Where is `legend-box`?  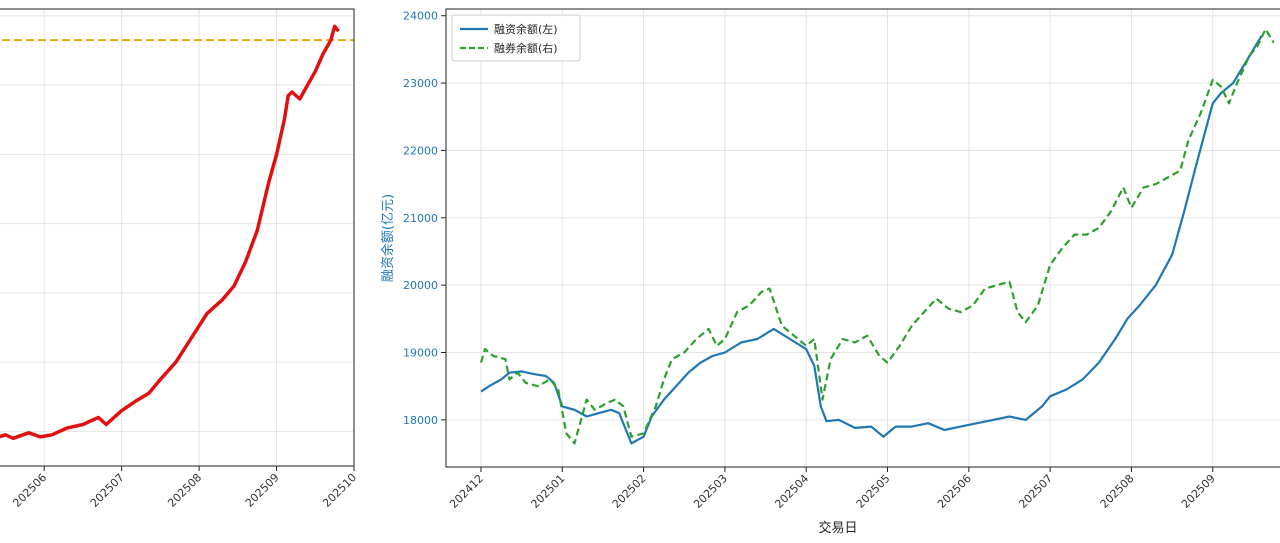 legend-box is located at coordinates (516, 38).